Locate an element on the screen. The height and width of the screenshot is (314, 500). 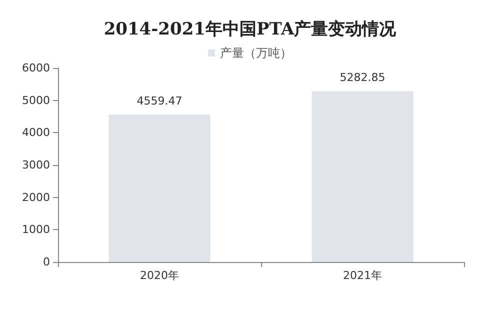
chart-title: 2014-2021年中国PTA产量变动情况 is located at coordinates (251, 30).